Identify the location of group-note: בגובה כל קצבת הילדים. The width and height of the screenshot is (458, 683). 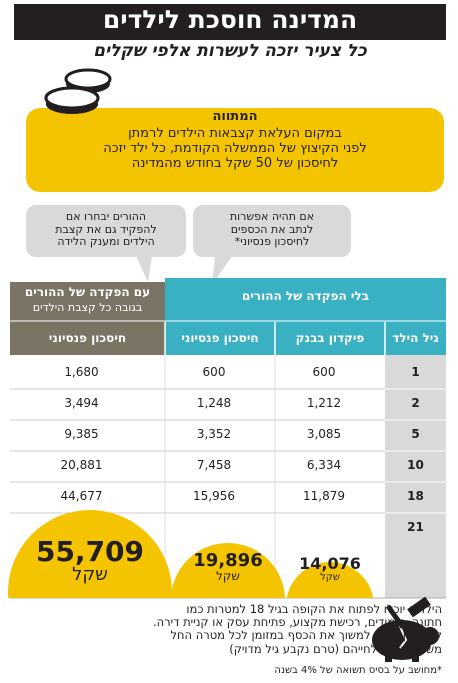
(87, 307).